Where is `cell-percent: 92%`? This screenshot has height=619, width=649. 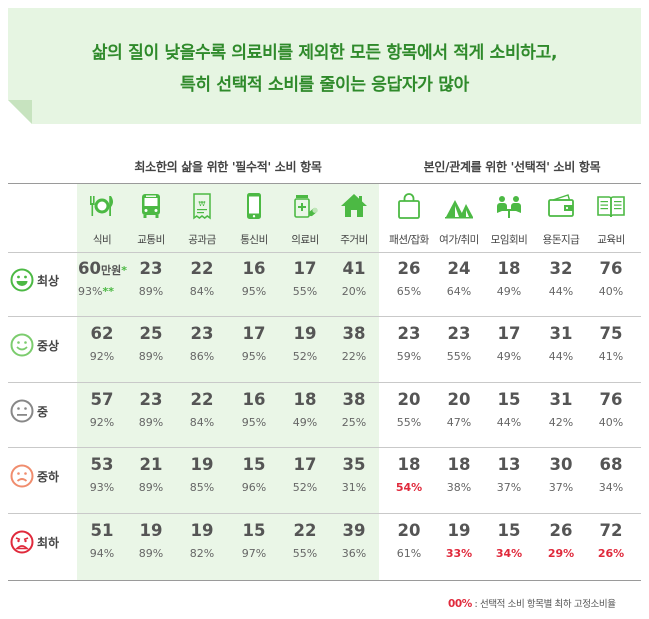
cell-percent: 92% is located at coordinates (102, 422).